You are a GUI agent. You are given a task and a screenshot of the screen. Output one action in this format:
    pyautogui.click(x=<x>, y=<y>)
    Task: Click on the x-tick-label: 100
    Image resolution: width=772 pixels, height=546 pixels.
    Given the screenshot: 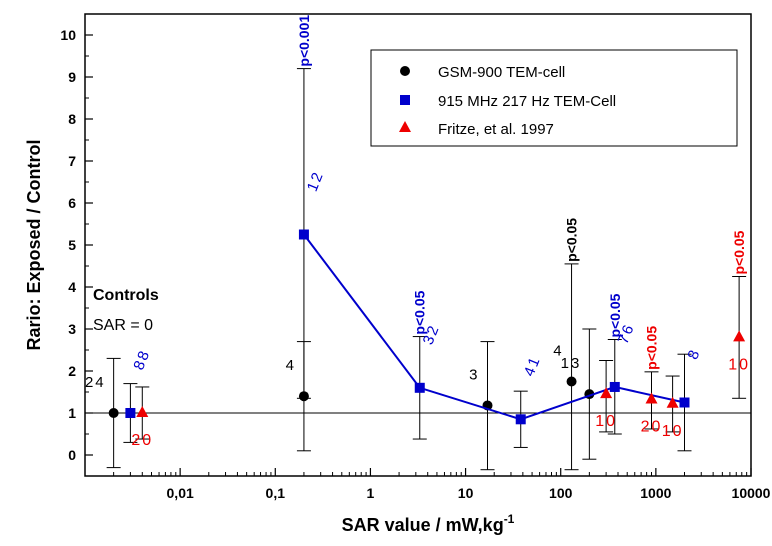 What is the action you would take?
    pyautogui.click(x=561, y=493)
    